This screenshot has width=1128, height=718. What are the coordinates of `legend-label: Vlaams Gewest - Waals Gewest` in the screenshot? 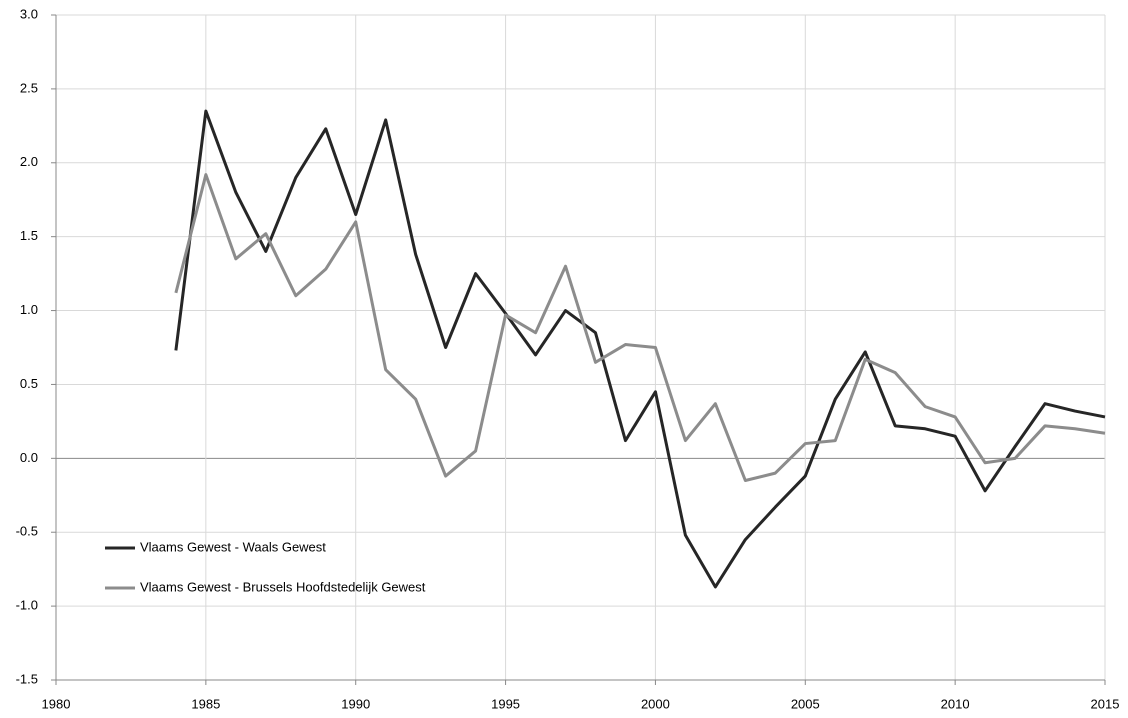 It's located at (233, 546).